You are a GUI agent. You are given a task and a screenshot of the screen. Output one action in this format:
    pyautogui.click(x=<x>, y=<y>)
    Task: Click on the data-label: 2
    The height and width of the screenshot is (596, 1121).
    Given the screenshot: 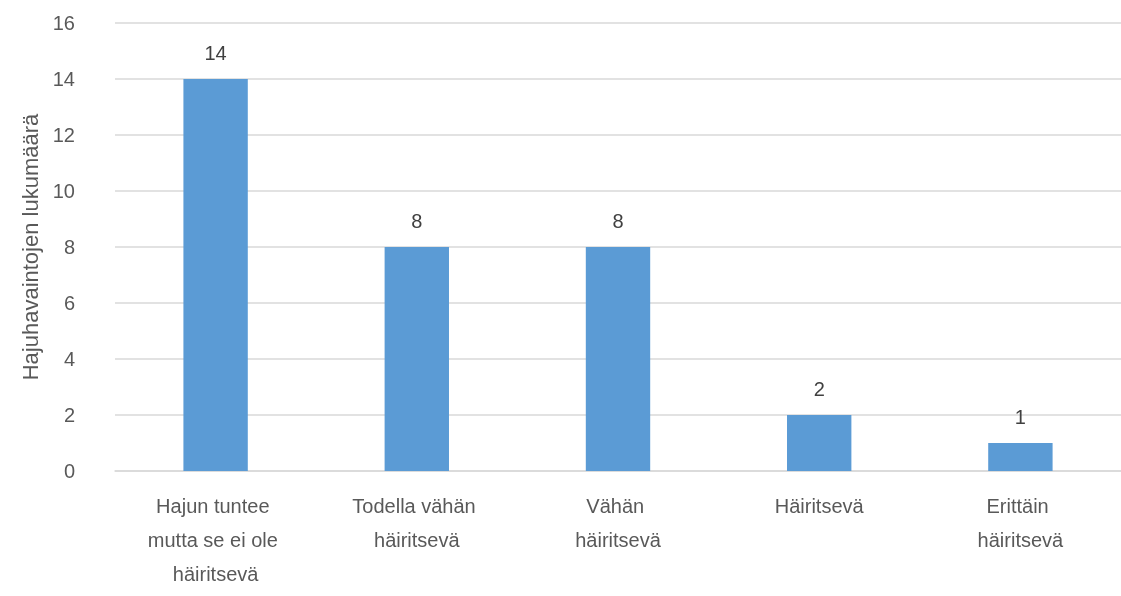 What is the action you would take?
    pyautogui.click(x=819, y=389)
    